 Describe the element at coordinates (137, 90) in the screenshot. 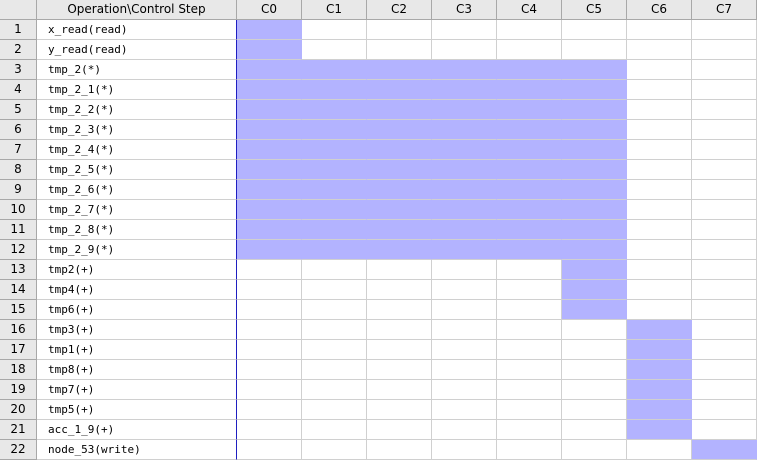

I see `operation-cell: tmp_2_1(*)` at that location.